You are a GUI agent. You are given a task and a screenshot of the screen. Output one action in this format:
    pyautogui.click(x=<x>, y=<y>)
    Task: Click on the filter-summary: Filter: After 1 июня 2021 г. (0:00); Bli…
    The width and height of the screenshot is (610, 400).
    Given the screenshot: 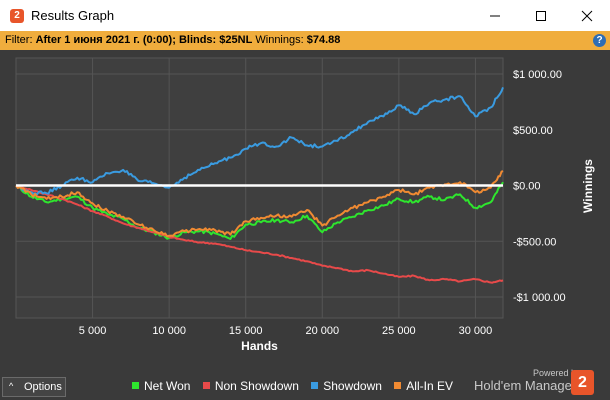 What is the action you would take?
    pyautogui.click(x=172, y=40)
    